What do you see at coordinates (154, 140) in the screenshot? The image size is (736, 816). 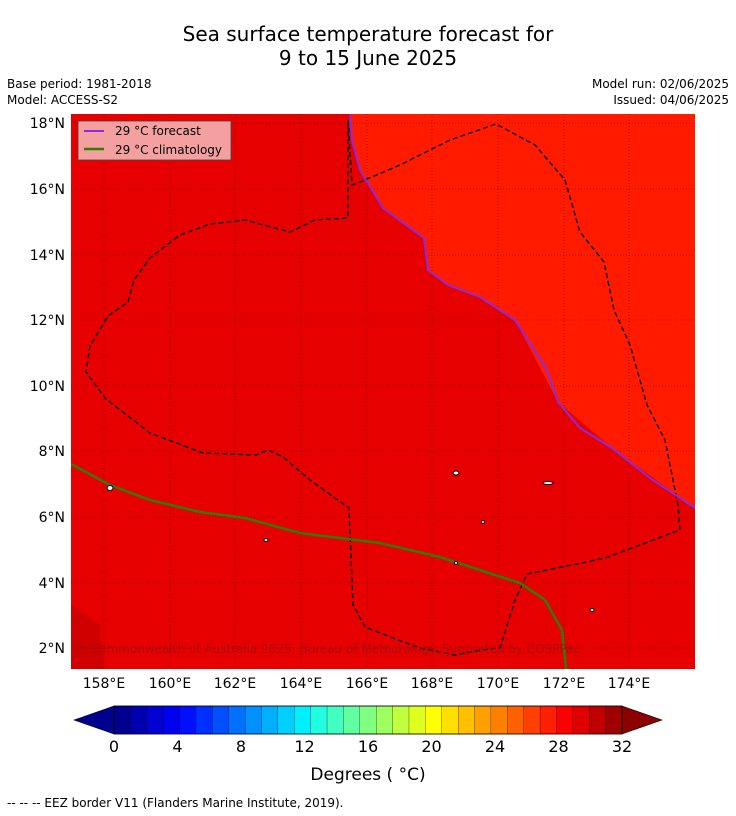 I see `map-legend: 29 °C forecast 29 °C climatology` at bounding box center [154, 140].